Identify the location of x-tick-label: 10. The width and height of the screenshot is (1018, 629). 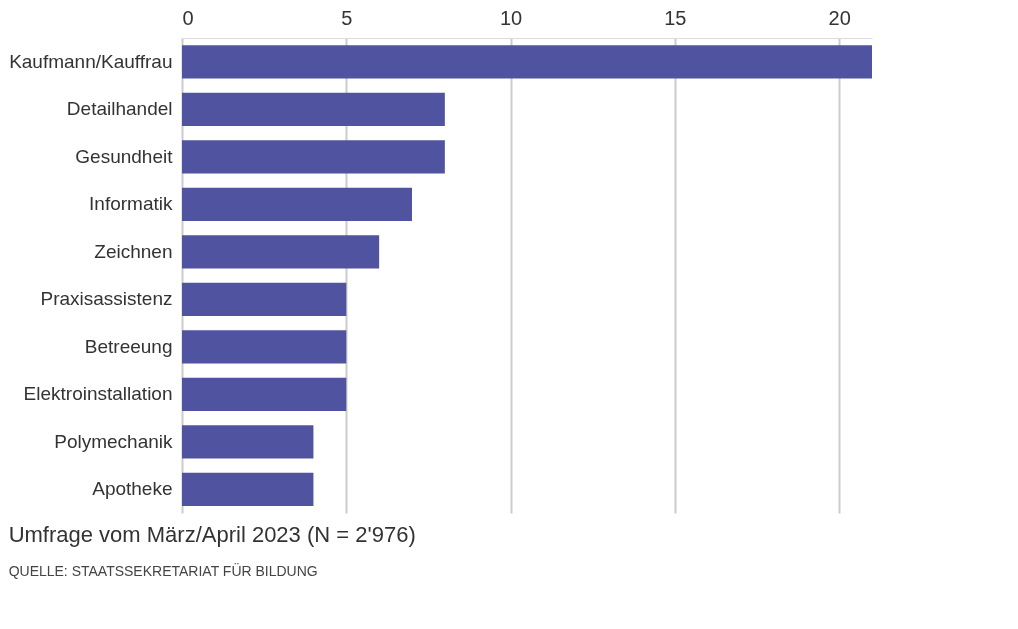
(511, 17).